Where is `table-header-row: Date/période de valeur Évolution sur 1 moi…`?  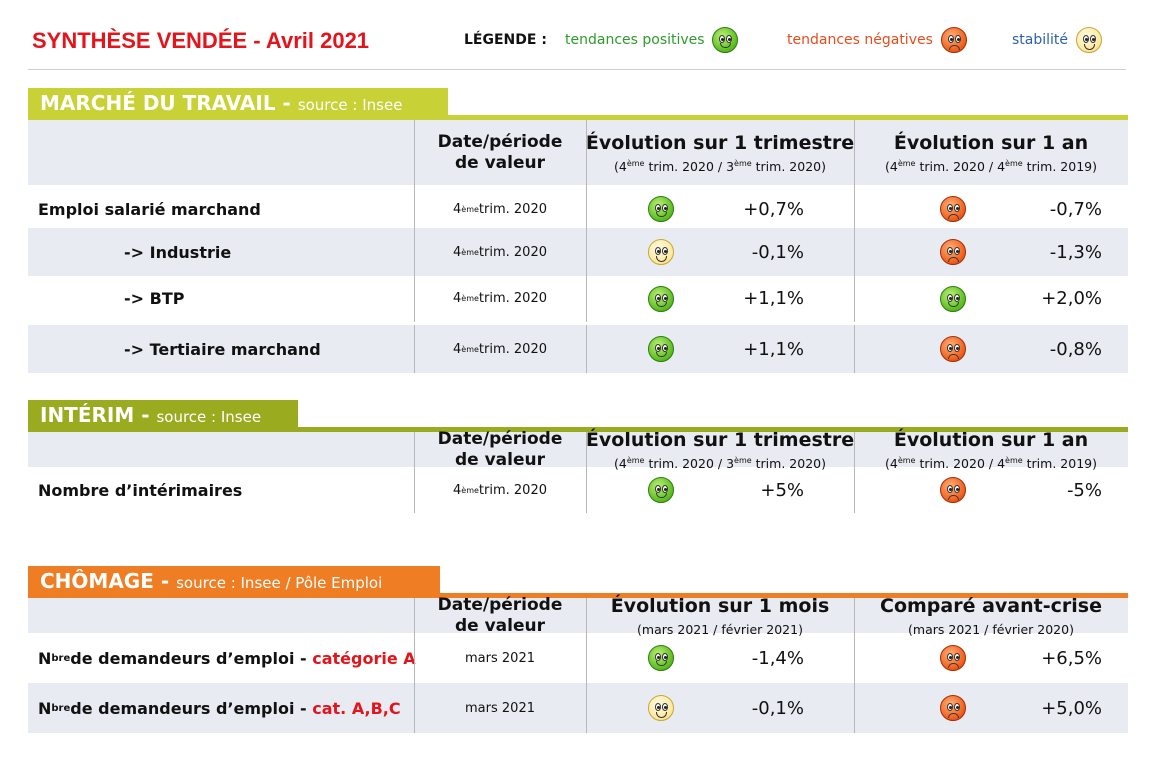 table-header-row: Date/période de valeur Évolution sur 1 moi… is located at coordinates (578, 615).